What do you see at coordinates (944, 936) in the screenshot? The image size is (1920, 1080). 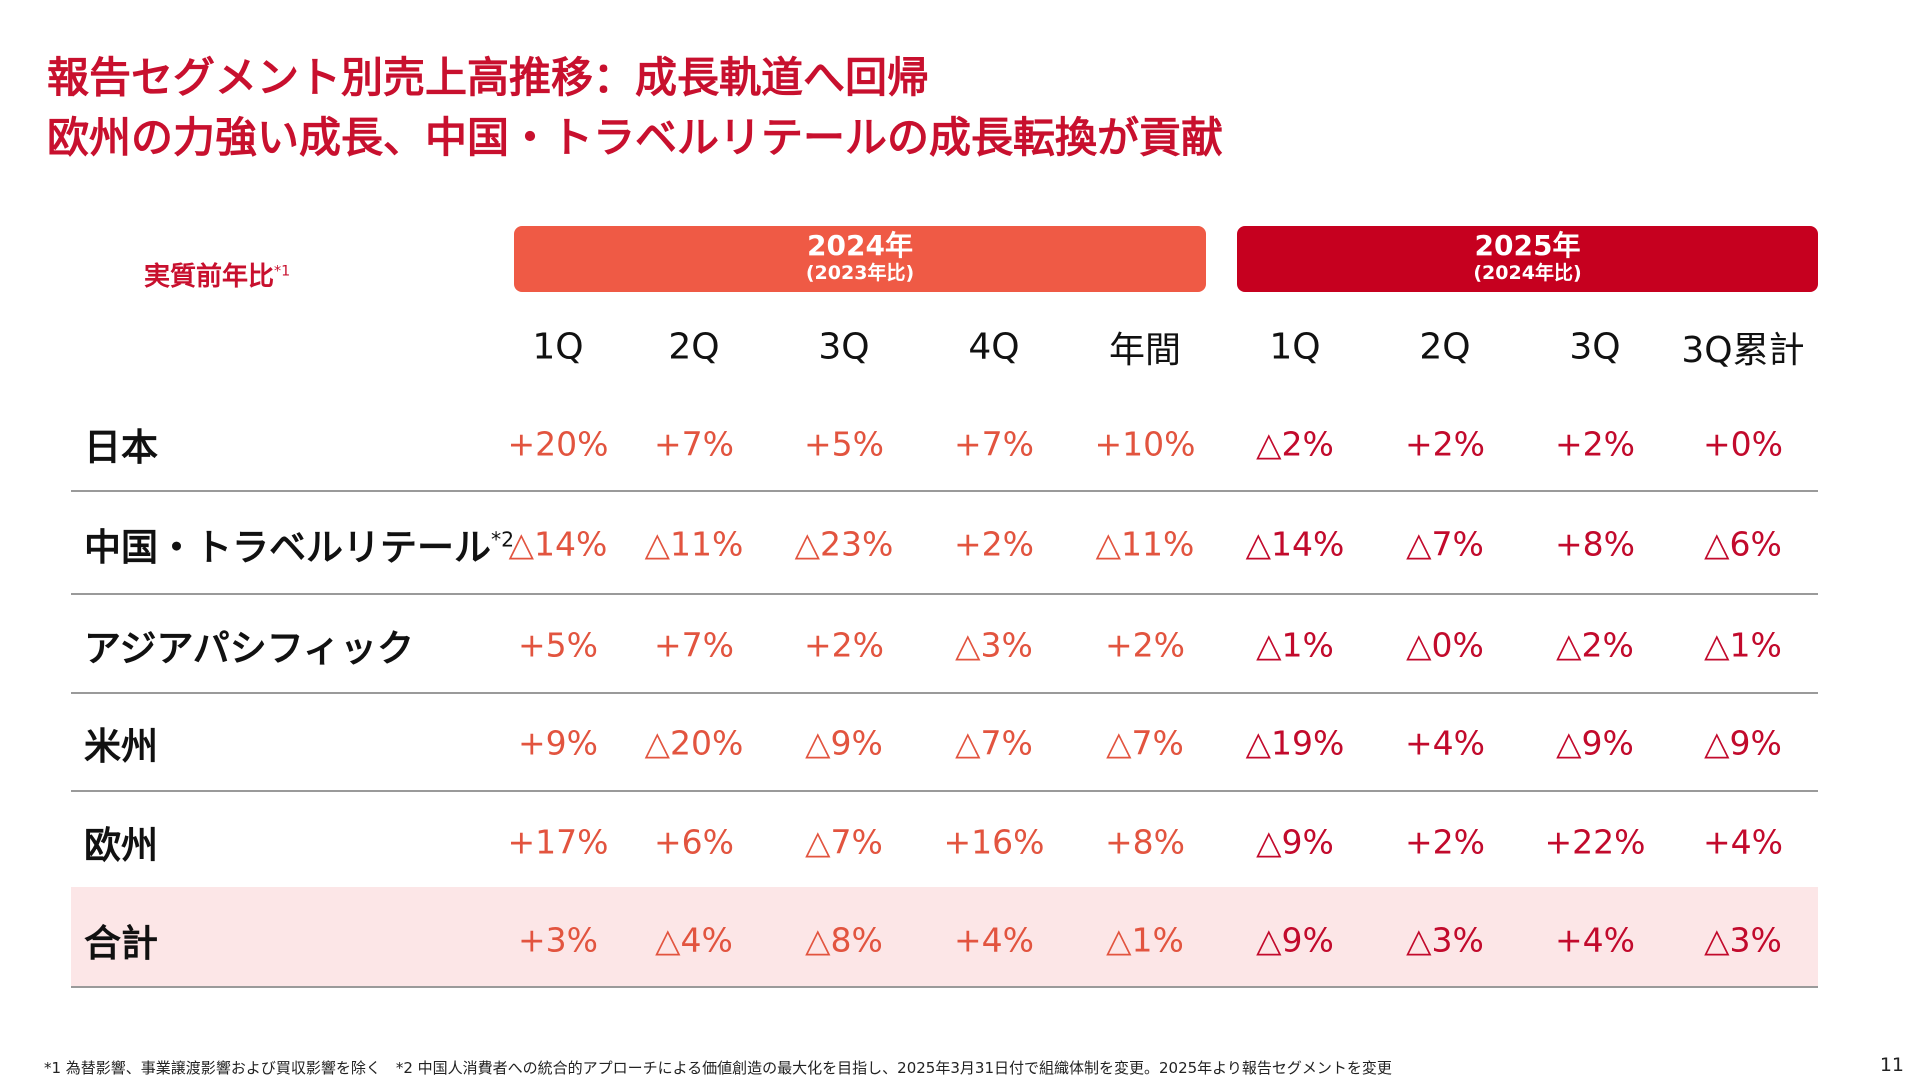 I see `total-row-bg` at bounding box center [944, 936].